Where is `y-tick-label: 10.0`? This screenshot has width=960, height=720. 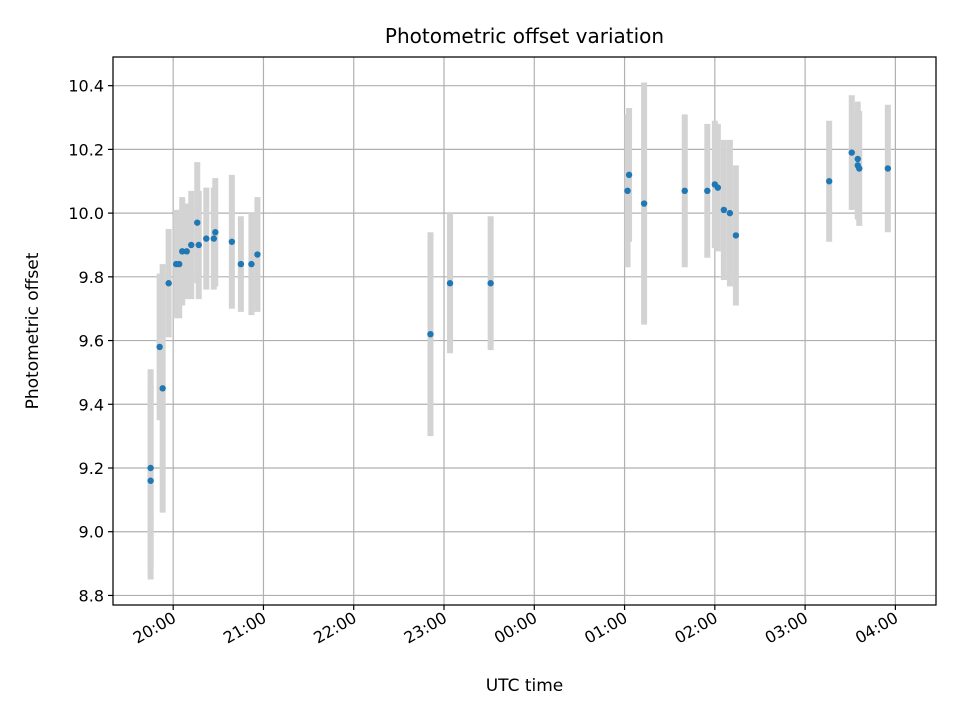 y-tick-label: 10.0 is located at coordinates (86, 213).